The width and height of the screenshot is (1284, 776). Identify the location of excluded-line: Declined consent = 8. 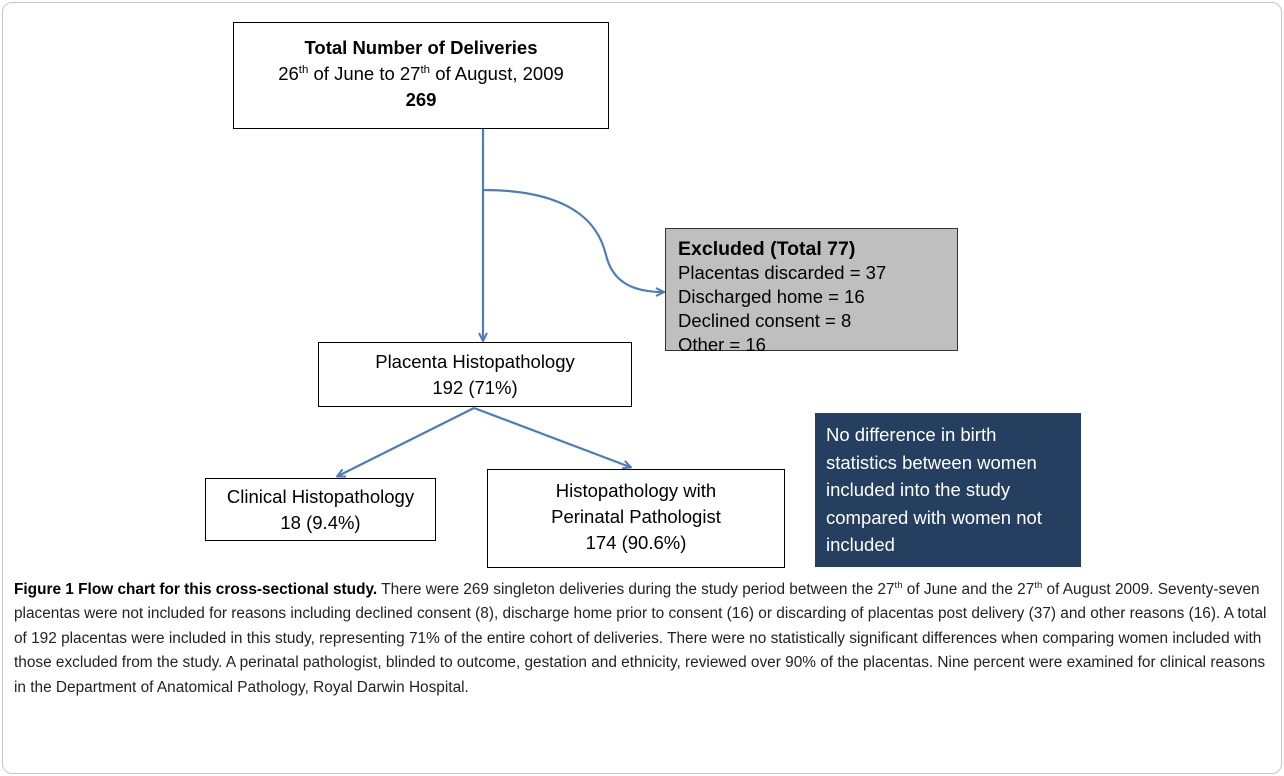
(765, 320).